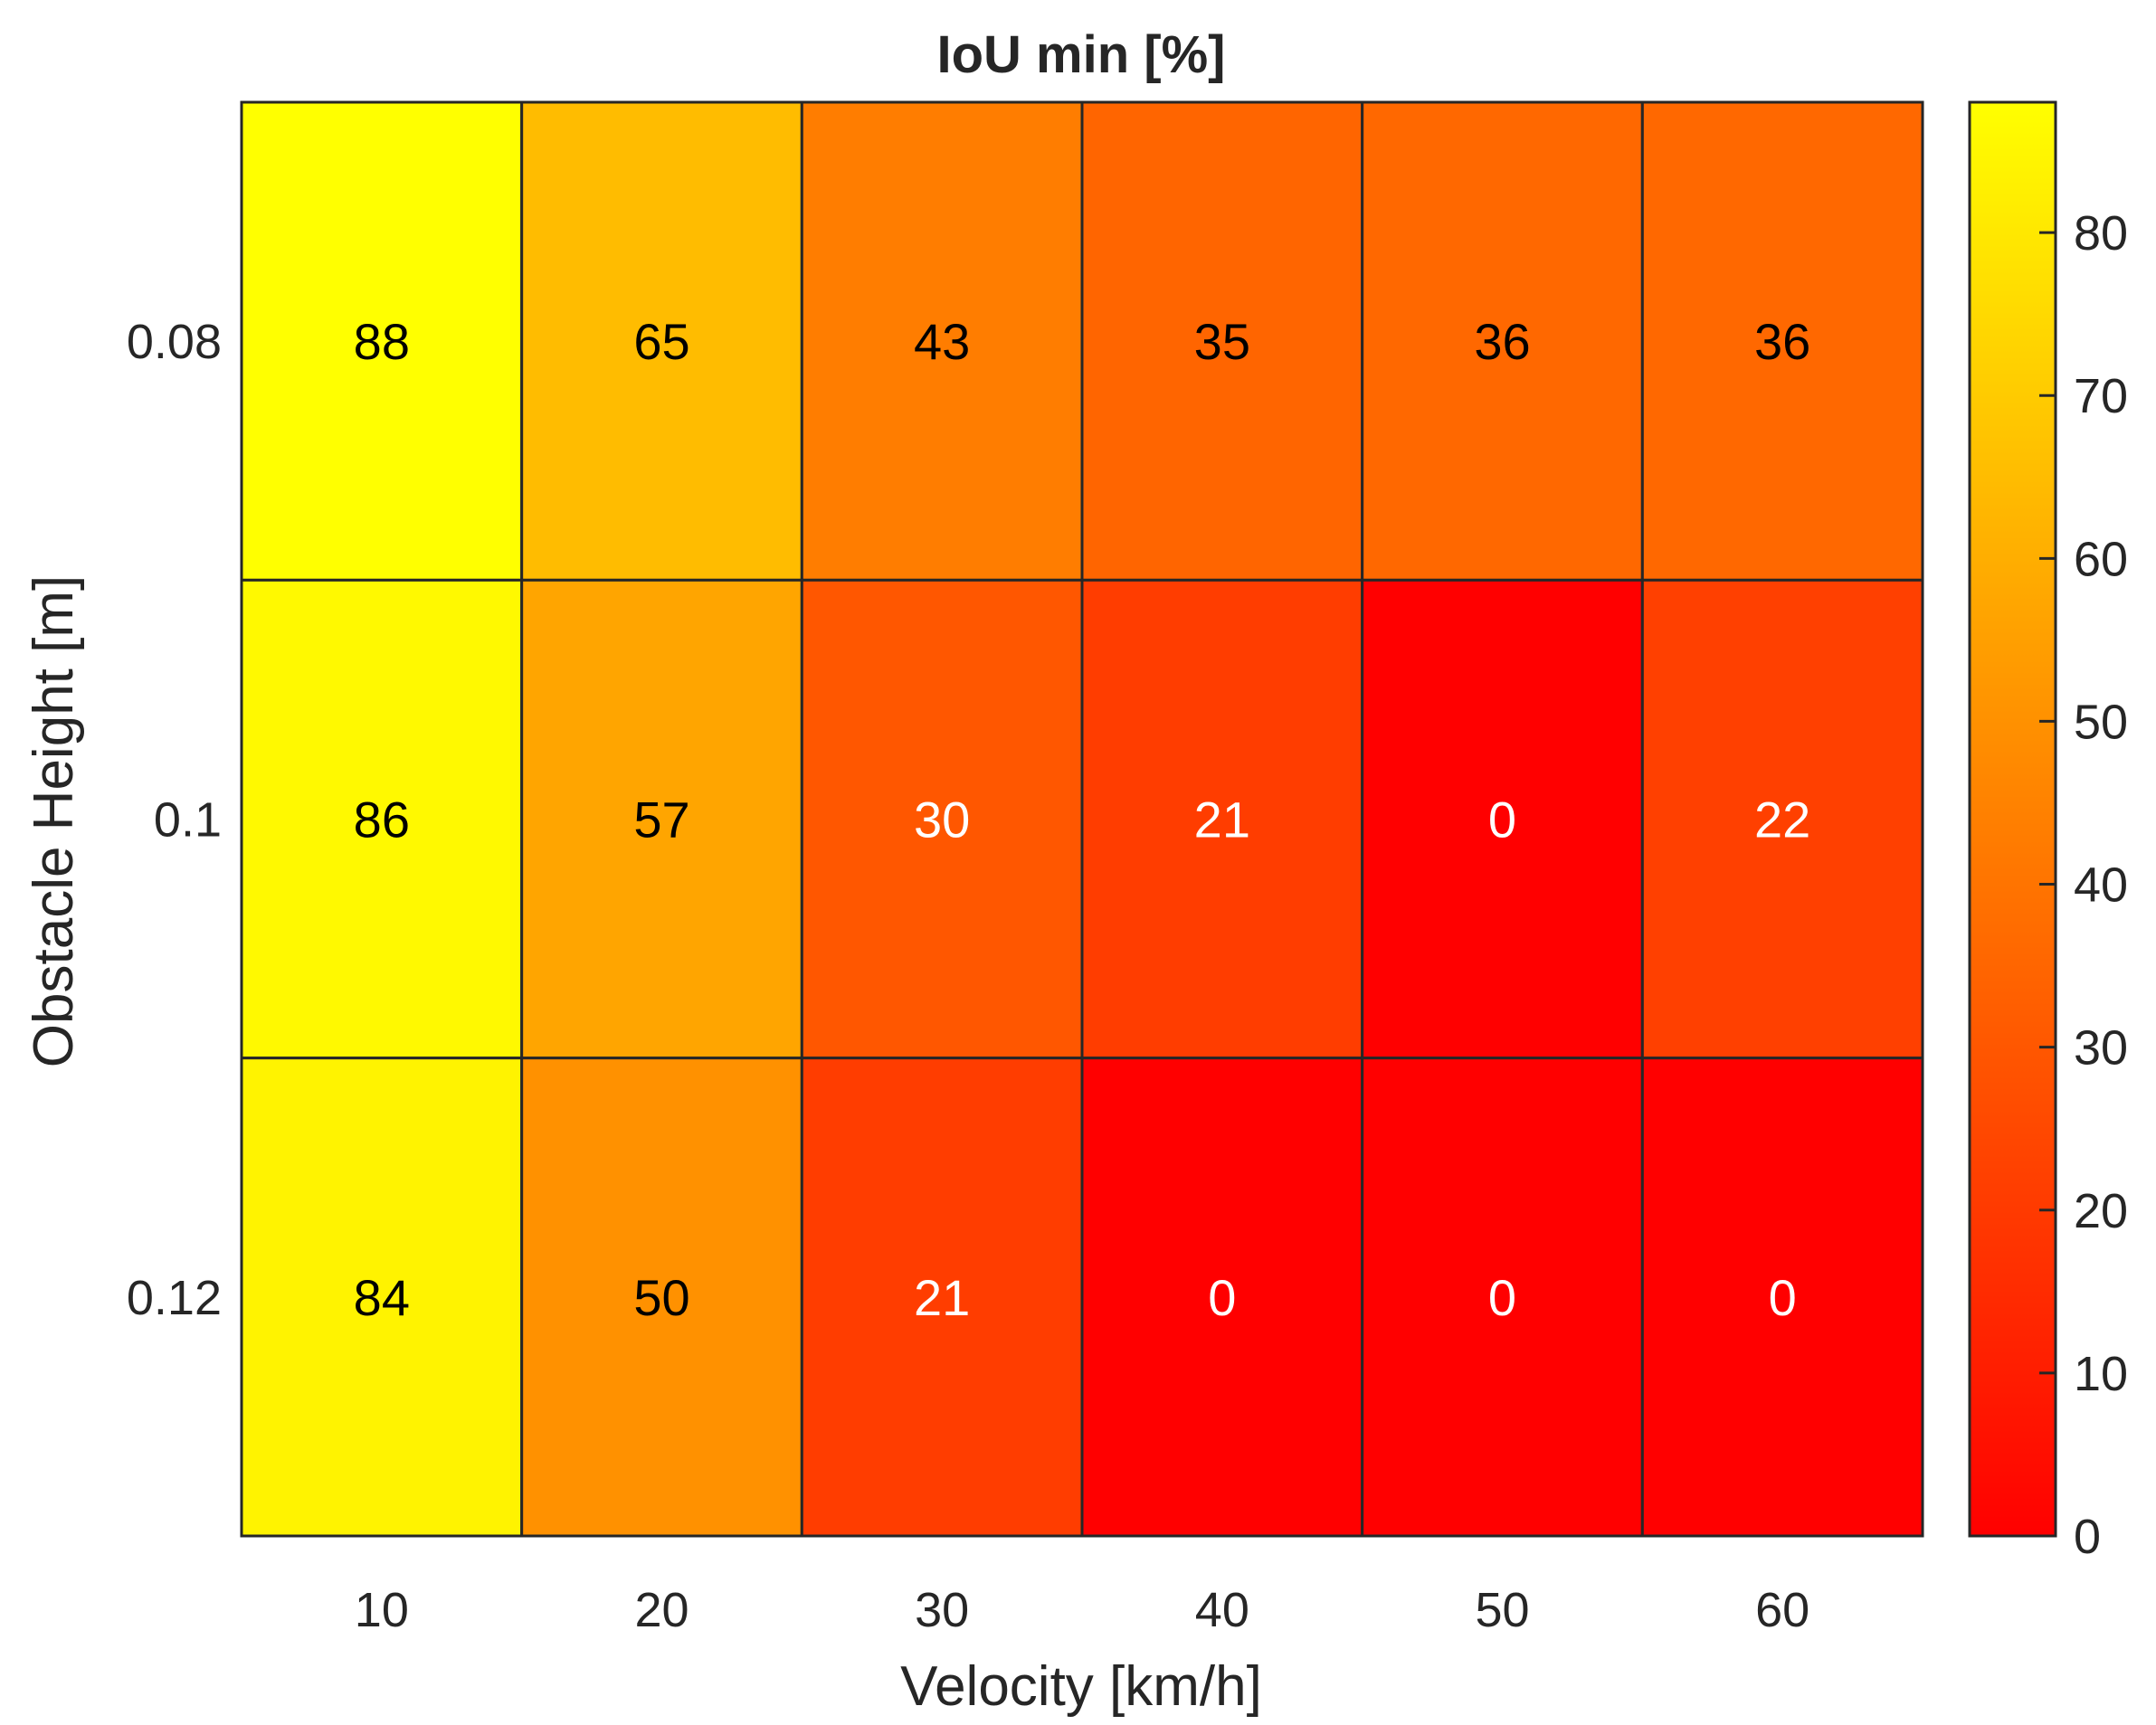 This screenshot has height=1725, width=2156. Describe the element at coordinates (382, 1610) in the screenshot. I see `x-tick-label: 10` at that location.